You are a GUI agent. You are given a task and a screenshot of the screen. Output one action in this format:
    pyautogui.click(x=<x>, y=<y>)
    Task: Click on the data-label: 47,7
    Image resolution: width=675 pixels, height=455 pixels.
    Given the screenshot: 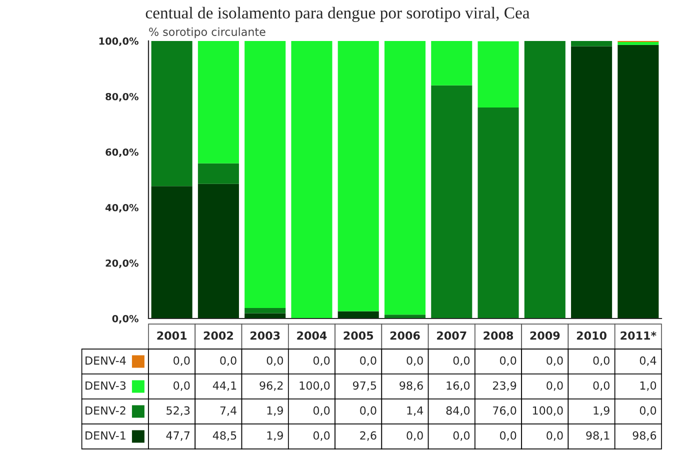 What is the action you would take?
    pyautogui.click(x=178, y=436)
    